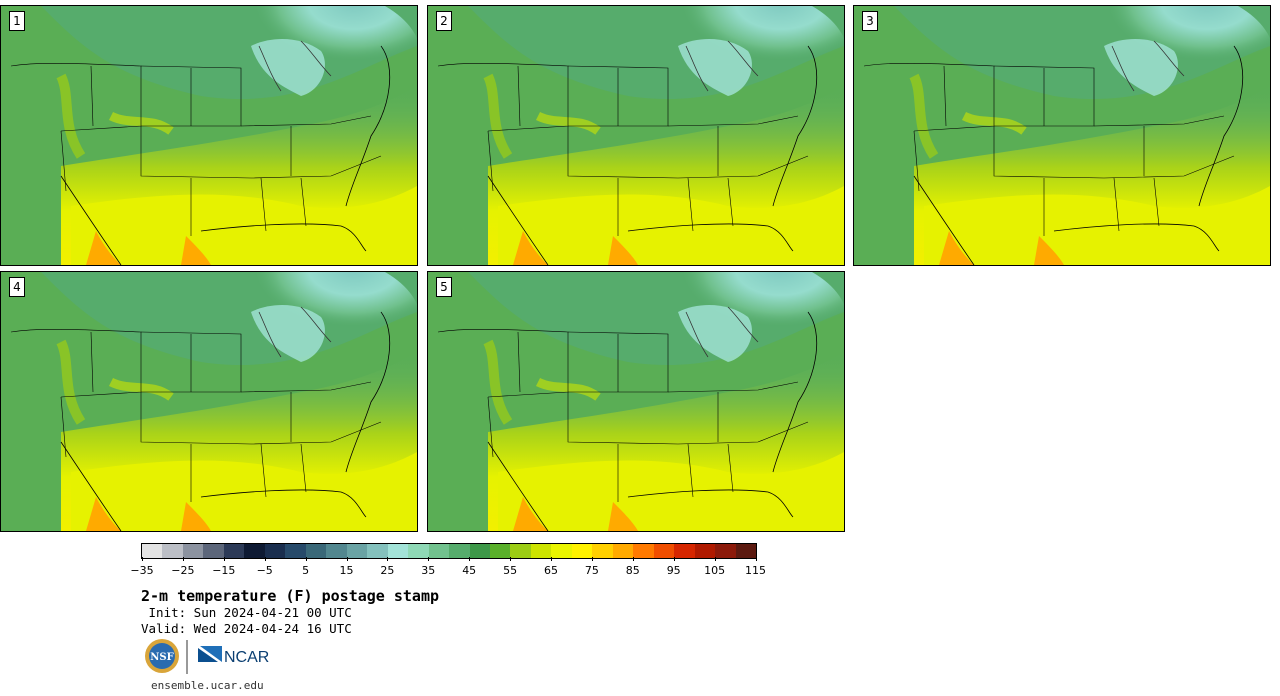 Image resolution: width=1280 pixels, height=696 pixels. What do you see at coordinates (715, 570) in the screenshot?
I see `colorbar-tick-label: 105` at bounding box center [715, 570].